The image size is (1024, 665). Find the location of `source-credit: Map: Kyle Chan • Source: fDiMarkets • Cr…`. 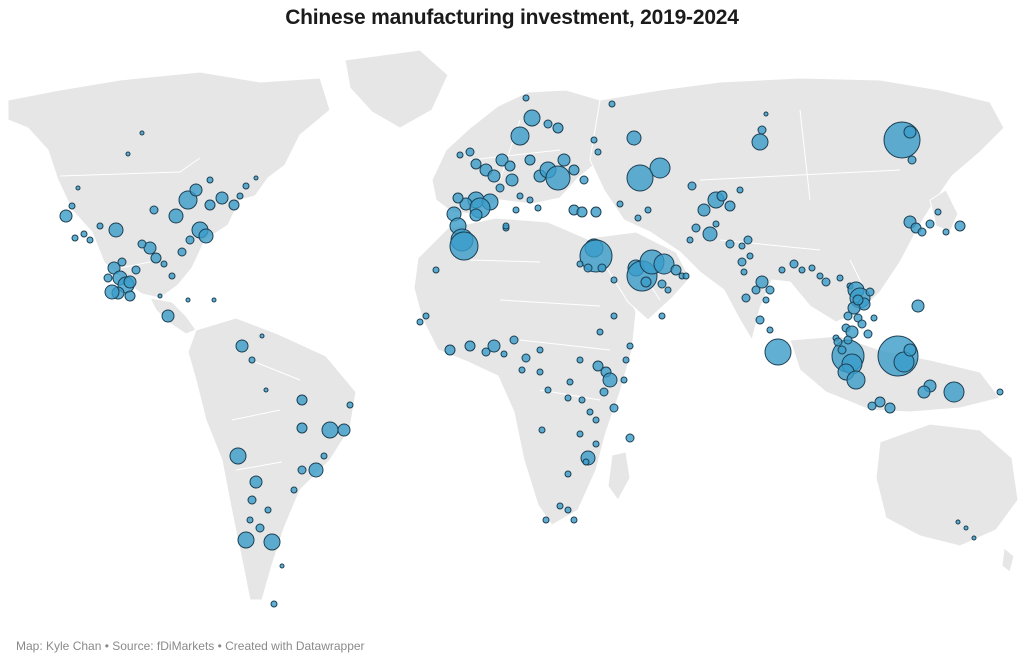

source-credit: Map: Kyle Chan • Source: fDiMarkets • Cr… is located at coordinates (190, 646).